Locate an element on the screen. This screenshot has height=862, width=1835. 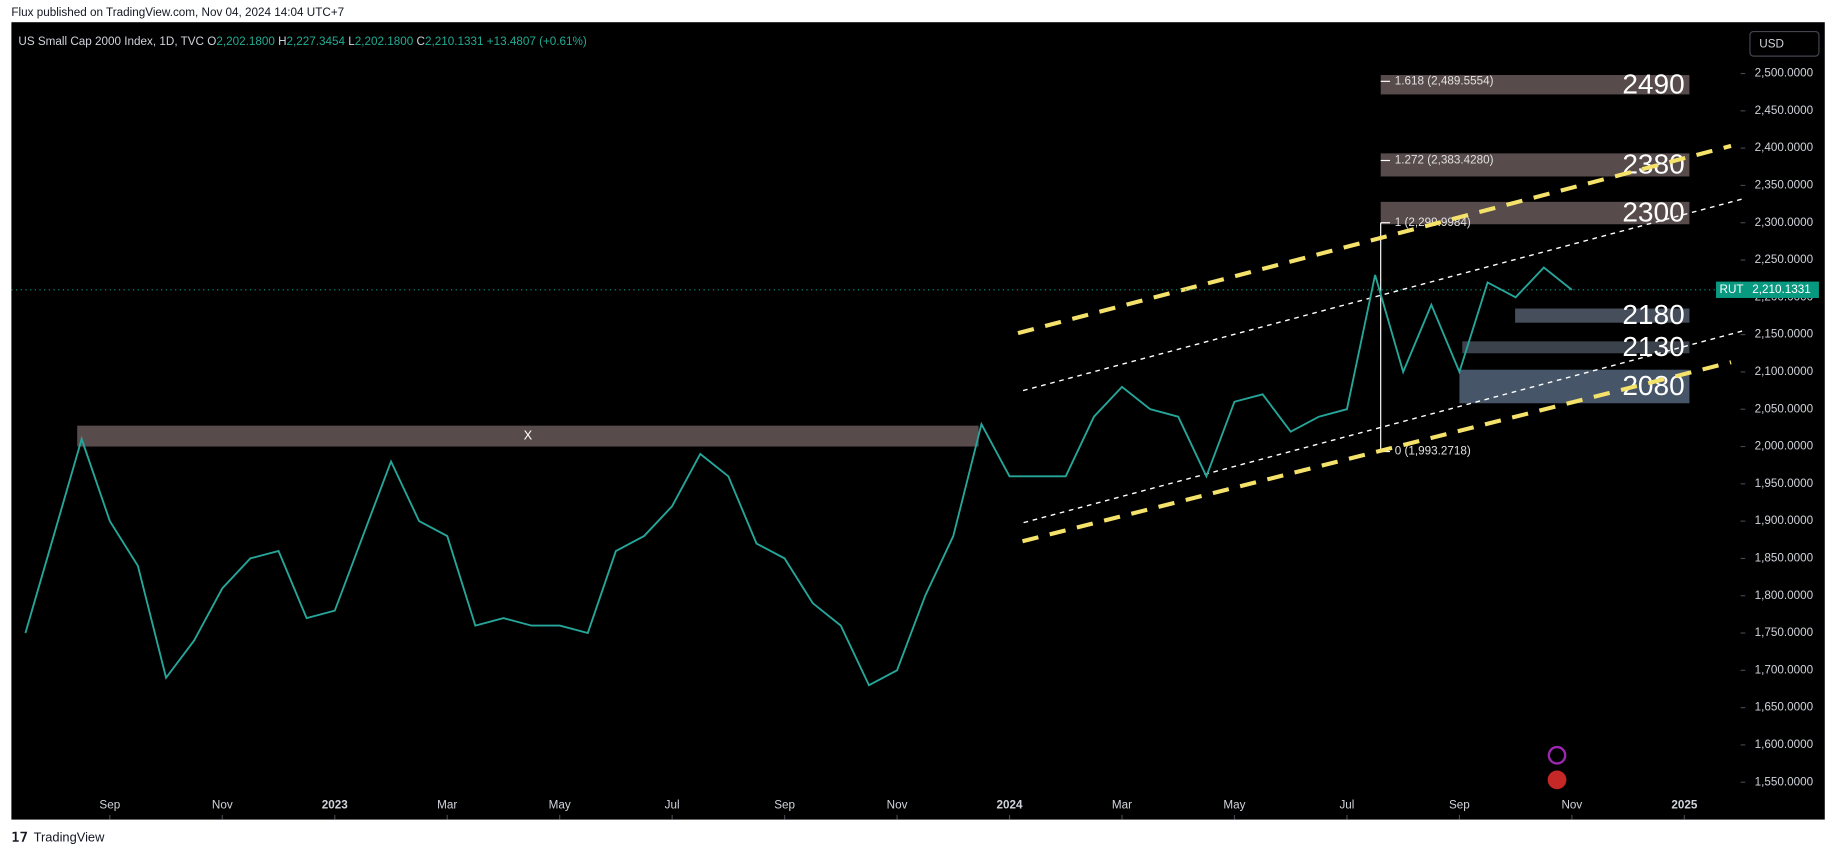
symbol: US Small Cap 2000 Index, 1D, TVC is located at coordinates (111, 41).